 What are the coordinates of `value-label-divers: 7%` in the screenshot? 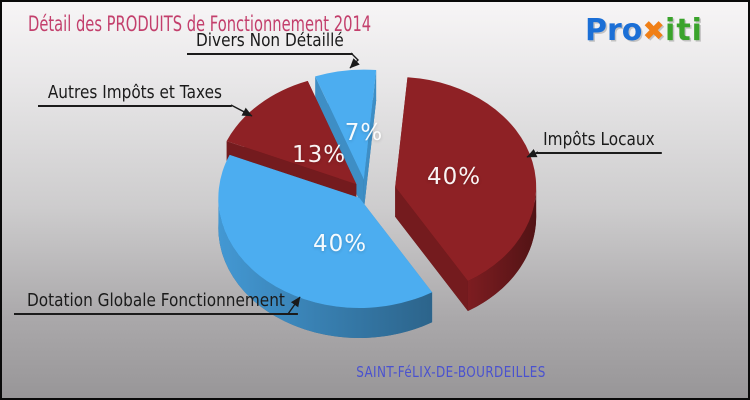 It's located at (364, 133).